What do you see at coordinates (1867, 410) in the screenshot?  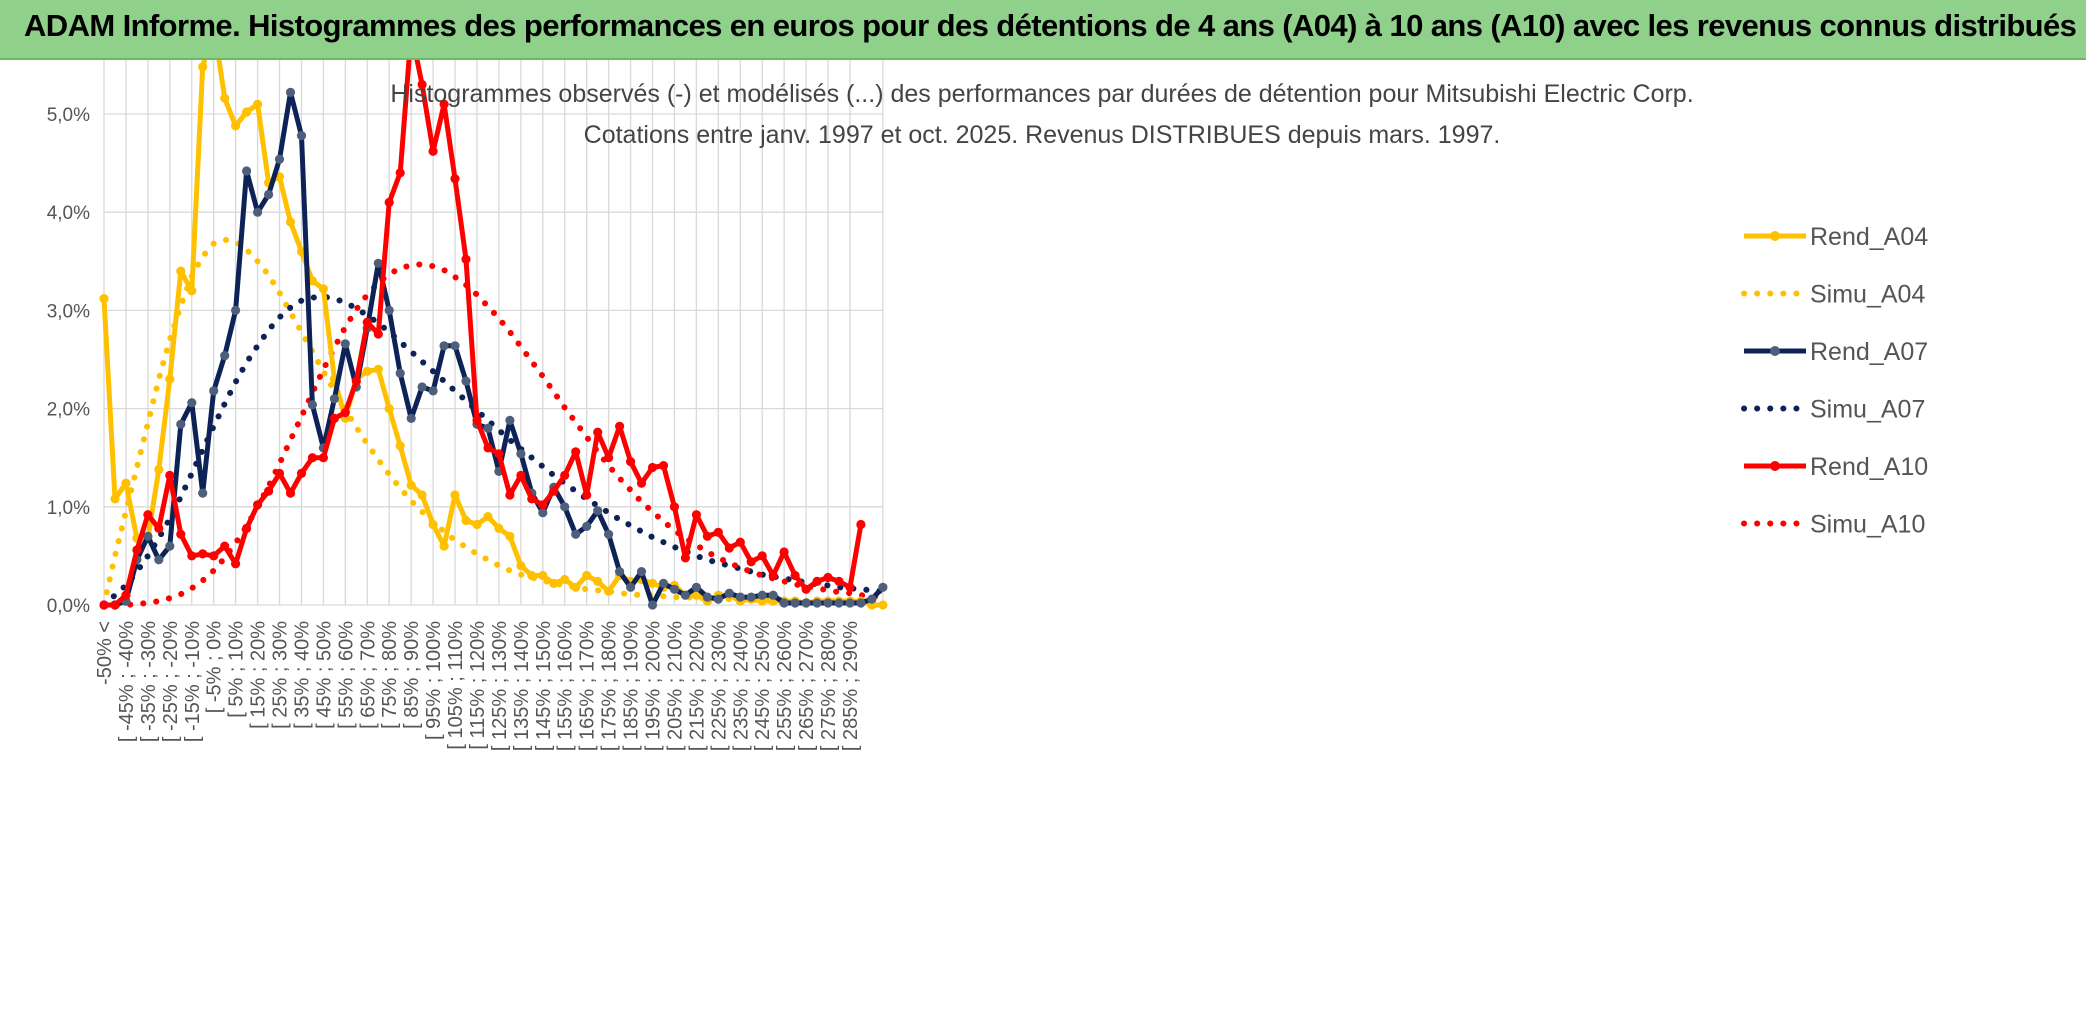 I see `legend-label: Simu_A07` at bounding box center [1867, 410].